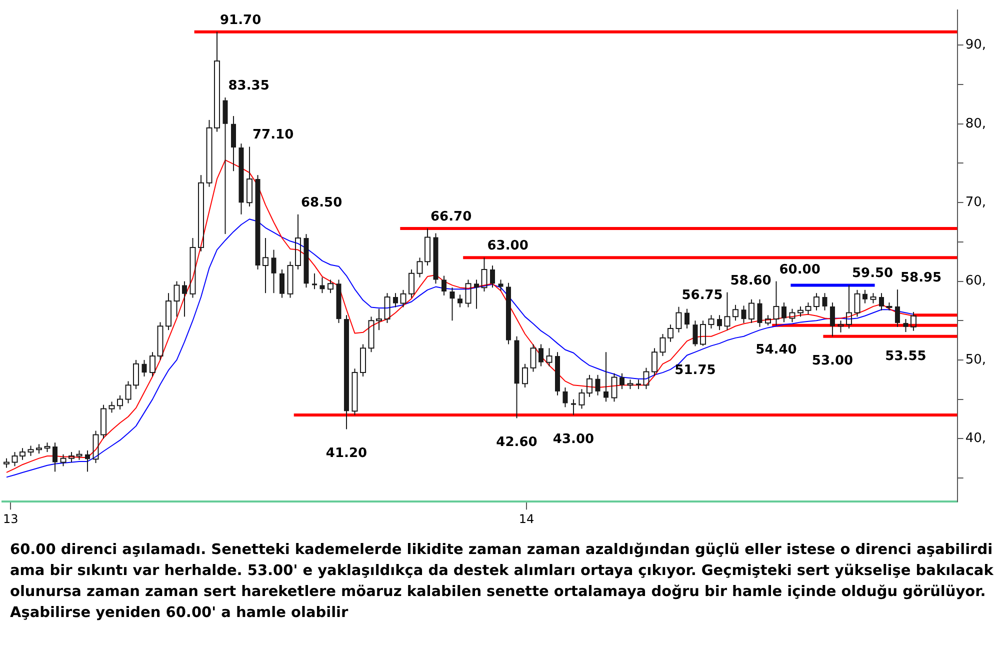  What do you see at coordinates (702, 295) in the screenshot?
I see `annotation: 56.75` at bounding box center [702, 295].